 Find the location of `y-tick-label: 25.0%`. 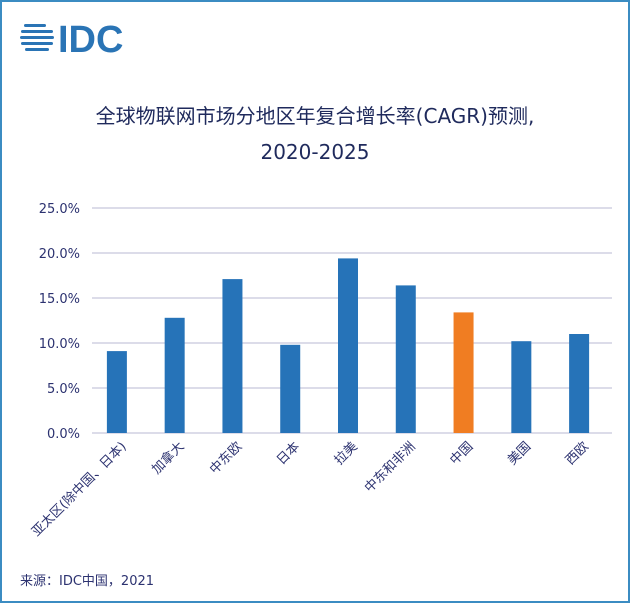

y-tick-label: 25.0% is located at coordinates (59, 209).